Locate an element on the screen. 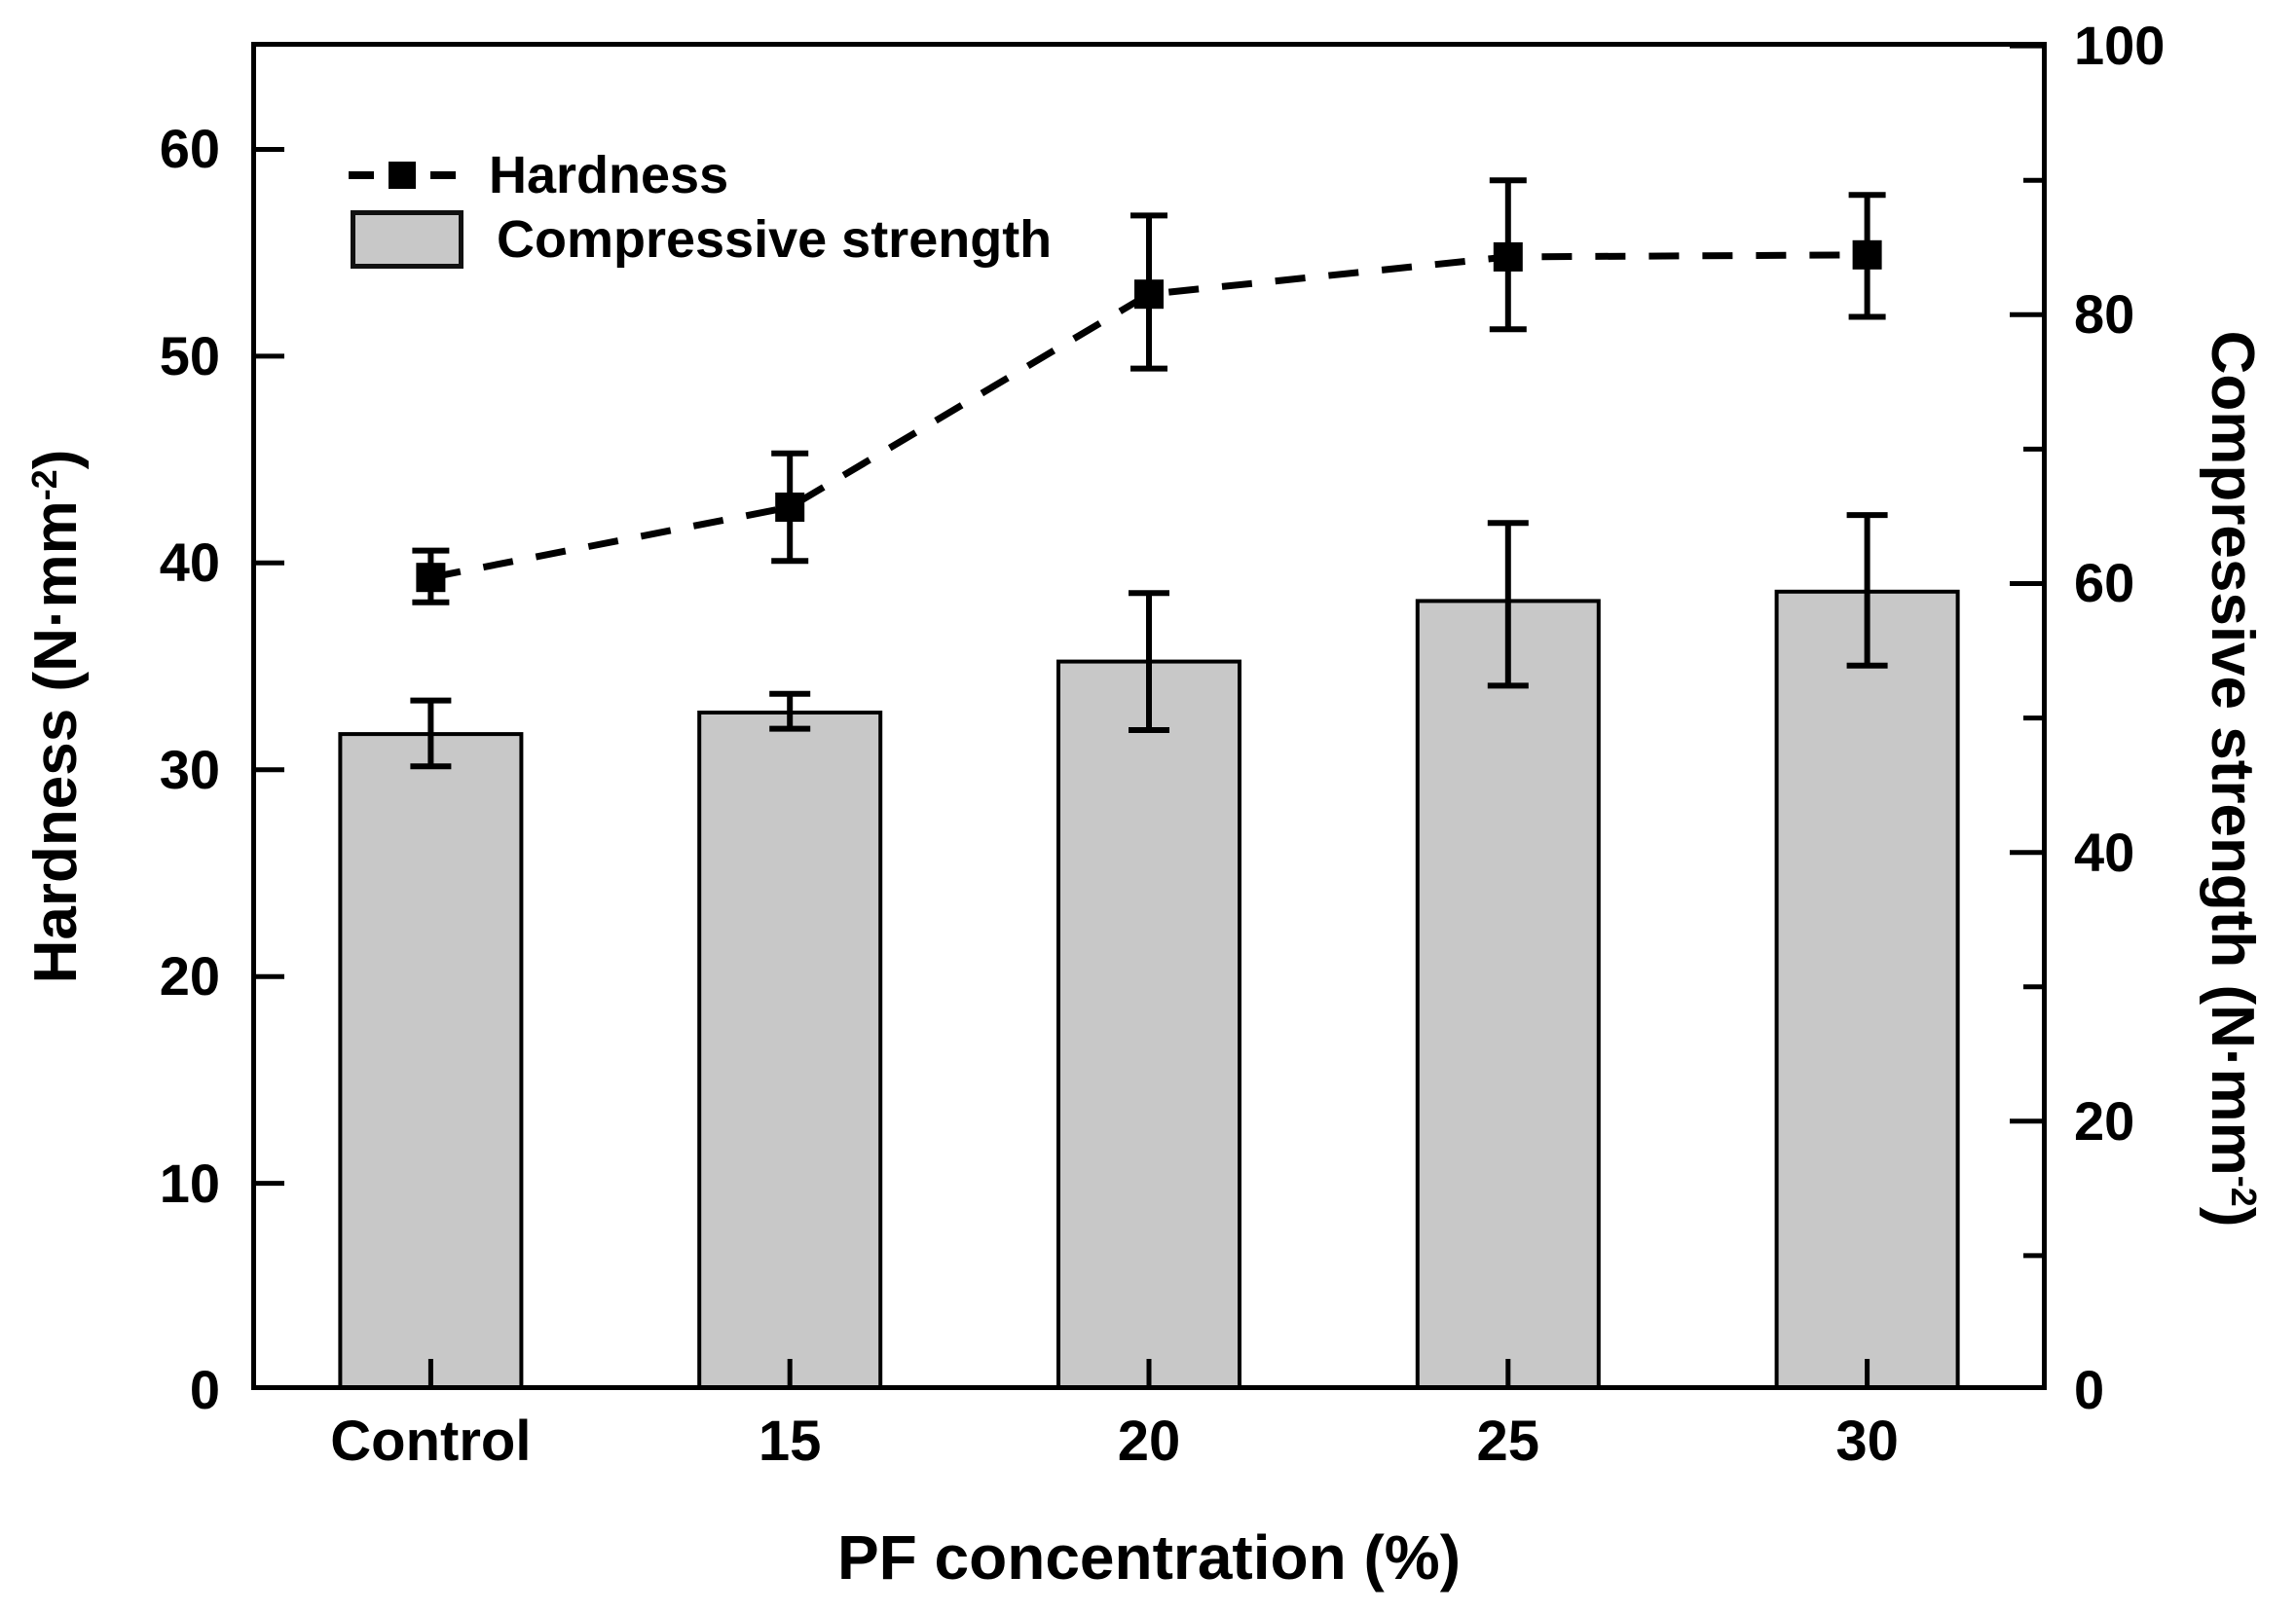 The width and height of the screenshot is (2296, 1612). right-tick-label-60: 60 is located at coordinates (2105, 583).